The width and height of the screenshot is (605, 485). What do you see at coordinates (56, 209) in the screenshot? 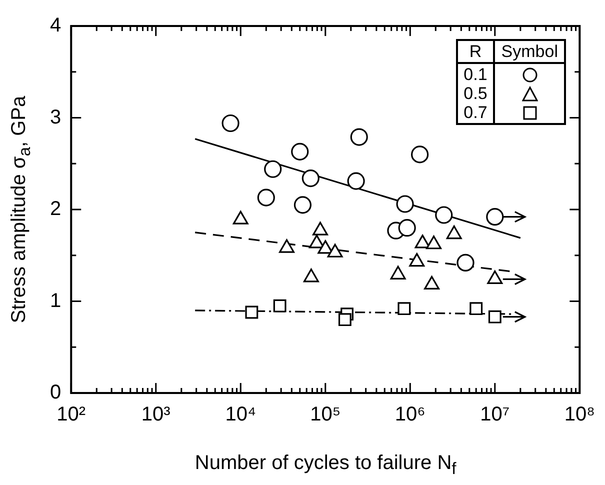
I see `y-tick-label: 2` at bounding box center [56, 209].